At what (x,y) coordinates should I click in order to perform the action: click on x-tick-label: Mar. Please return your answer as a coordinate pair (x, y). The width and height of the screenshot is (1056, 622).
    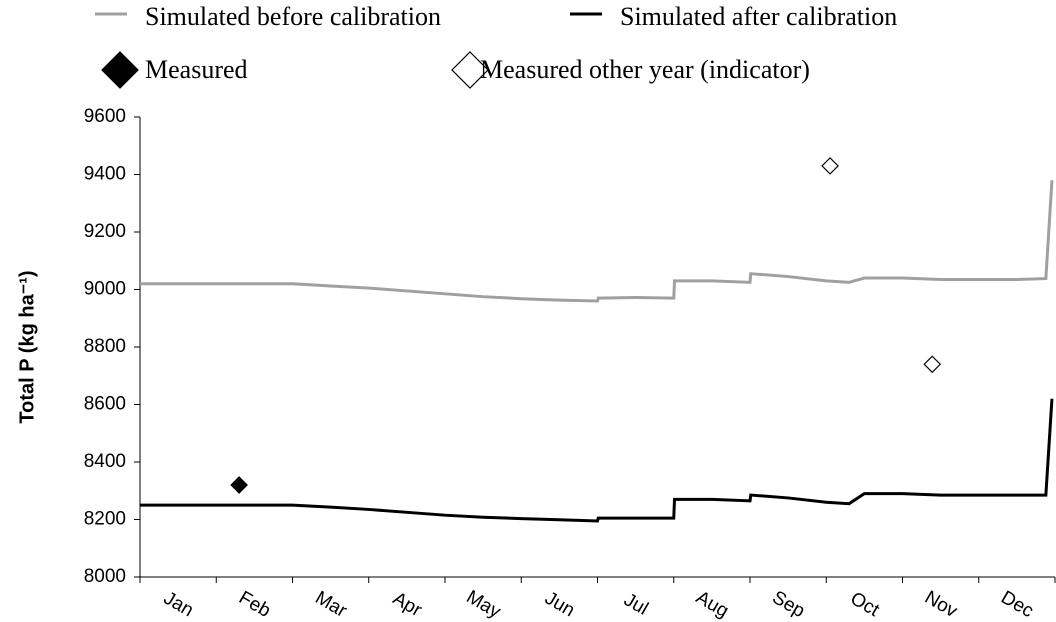
    Looking at the image, I should click on (330, 604).